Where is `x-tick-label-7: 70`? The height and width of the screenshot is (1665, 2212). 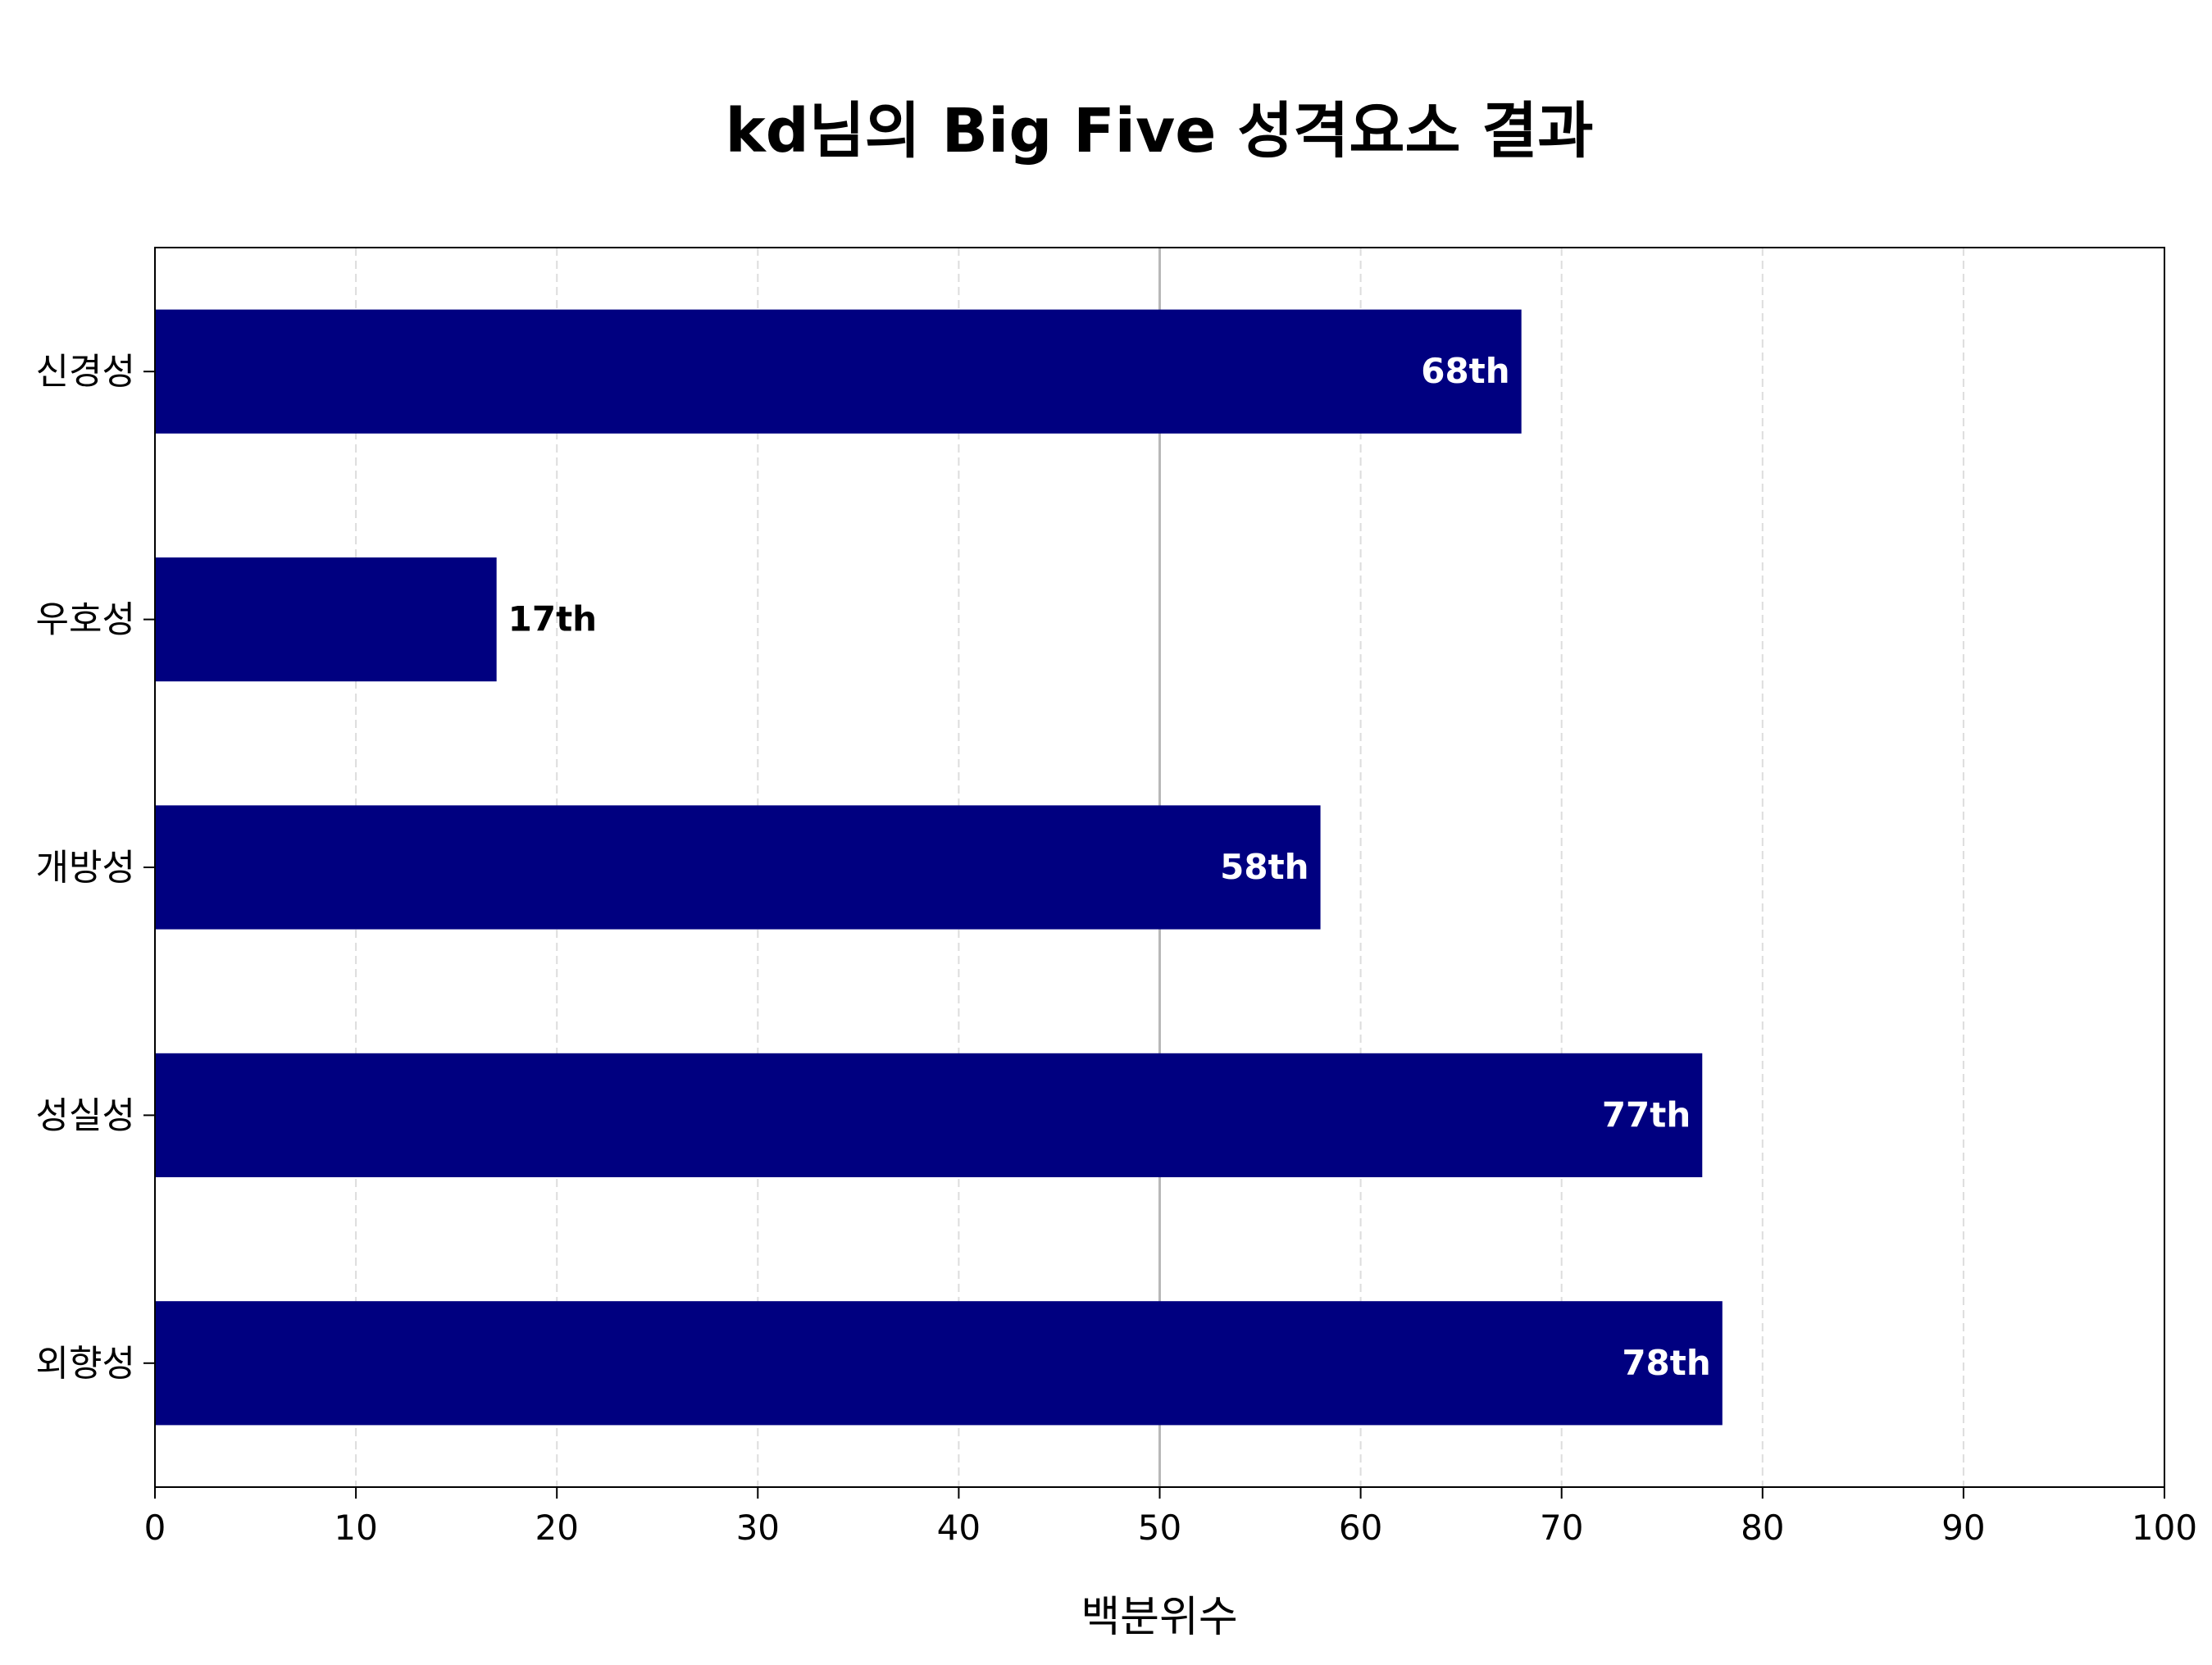
x-tick-label-7: 70 is located at coordinates (1562, 1528).